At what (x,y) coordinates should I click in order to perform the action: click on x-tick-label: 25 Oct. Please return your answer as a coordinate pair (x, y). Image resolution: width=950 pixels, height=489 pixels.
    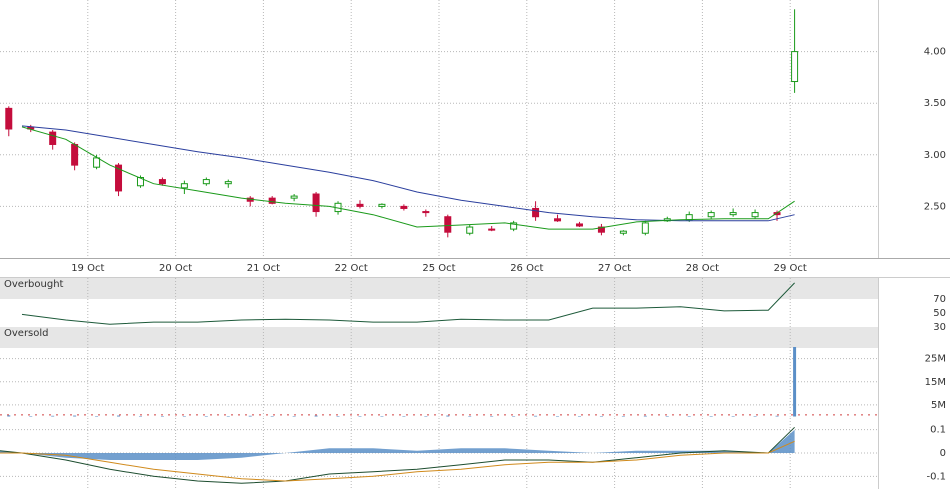
    Looking at the image, I should click on (438, 268).